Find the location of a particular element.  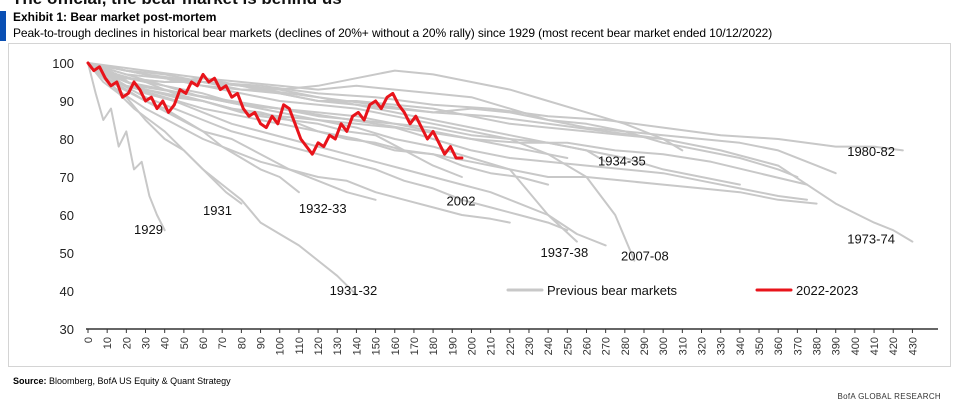

series-line-current is located at coordinates (275, 110).